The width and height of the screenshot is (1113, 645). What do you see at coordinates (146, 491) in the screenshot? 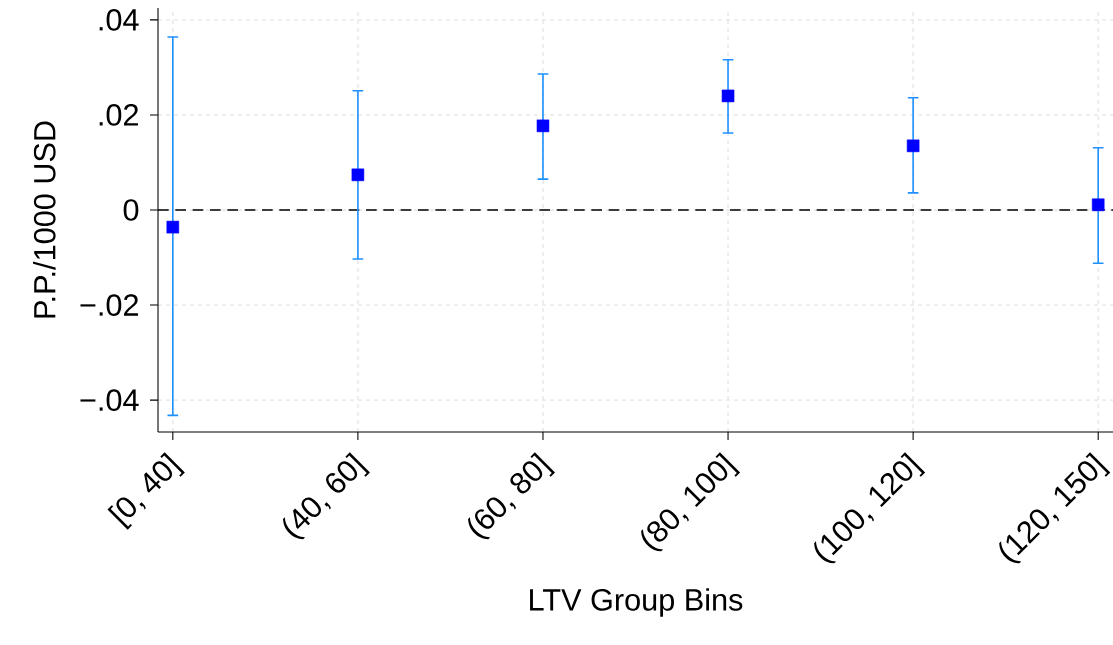
I see `x-tick-label: [0, 40]` at bounding box center [146, 491].